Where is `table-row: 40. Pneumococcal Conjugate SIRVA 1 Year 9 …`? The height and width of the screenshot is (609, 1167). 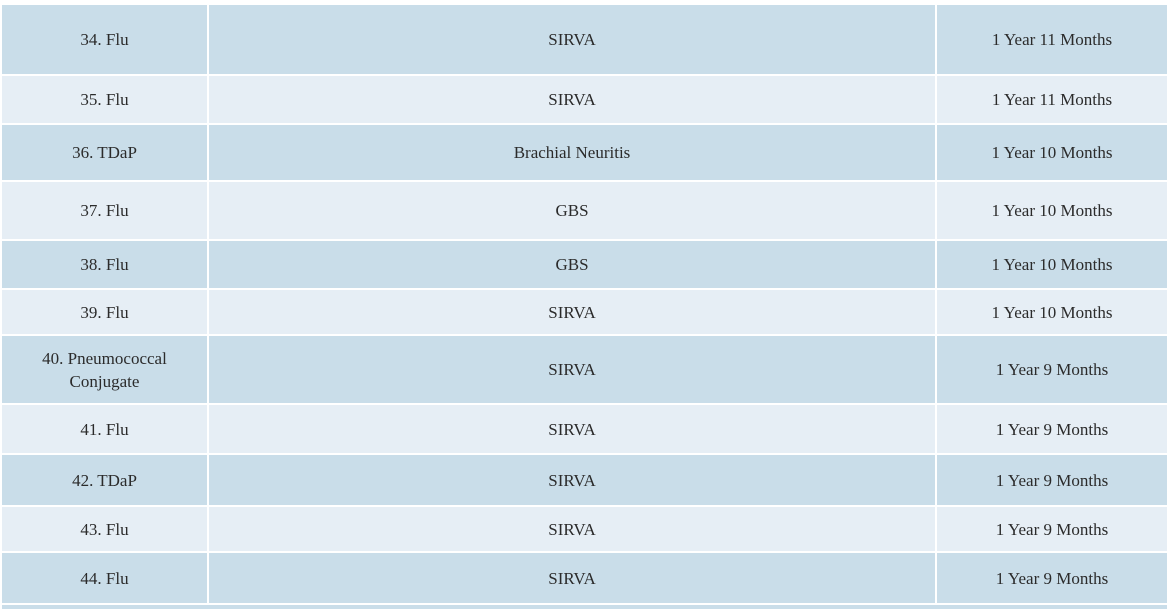 table-row: 40. Pneumococcal Conjugate SIRVA 1 Year 9 … is located at coordinates (583, 369).